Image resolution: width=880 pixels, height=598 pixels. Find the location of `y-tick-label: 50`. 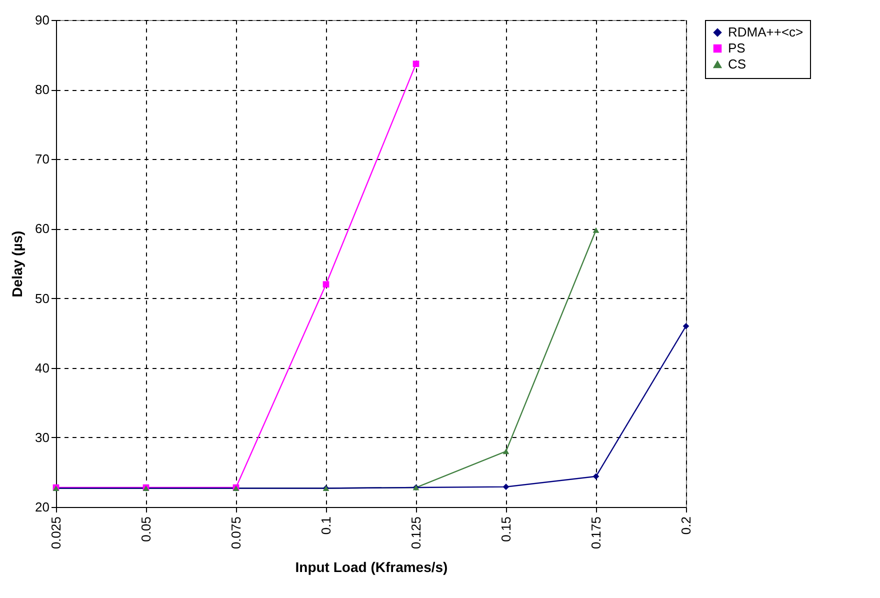

y-tick-label: 50 is located at coordinates (42, 298).